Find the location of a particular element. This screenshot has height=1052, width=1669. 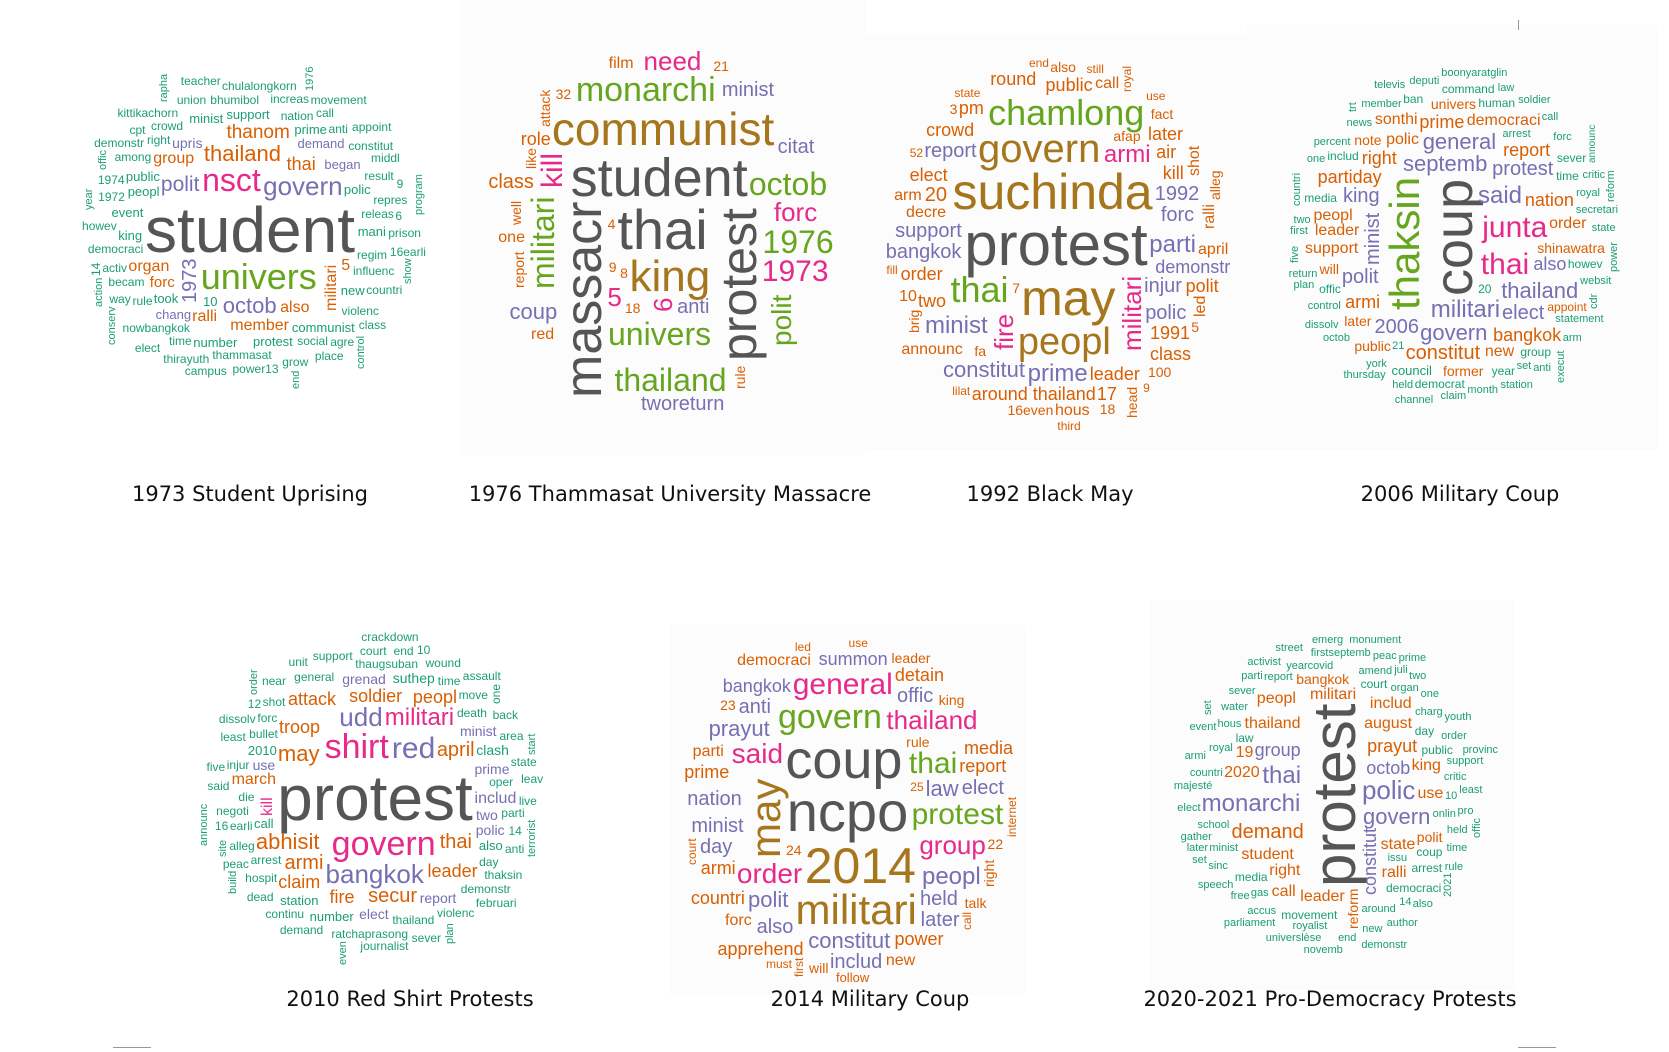

word: later is located at coordinates (1166, 133).